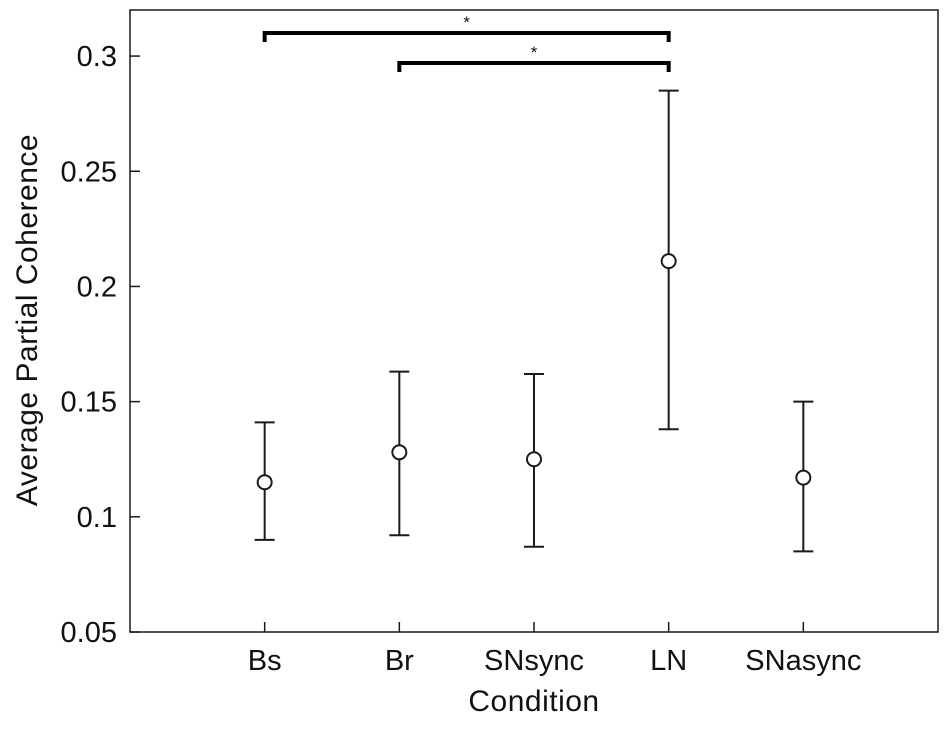 The height and width of the screenshot is (729, 945). What do you see at coordinates (668, 661) in the screenshot?
I see `x-tick-label: LN` at bounding box center [668, 661].